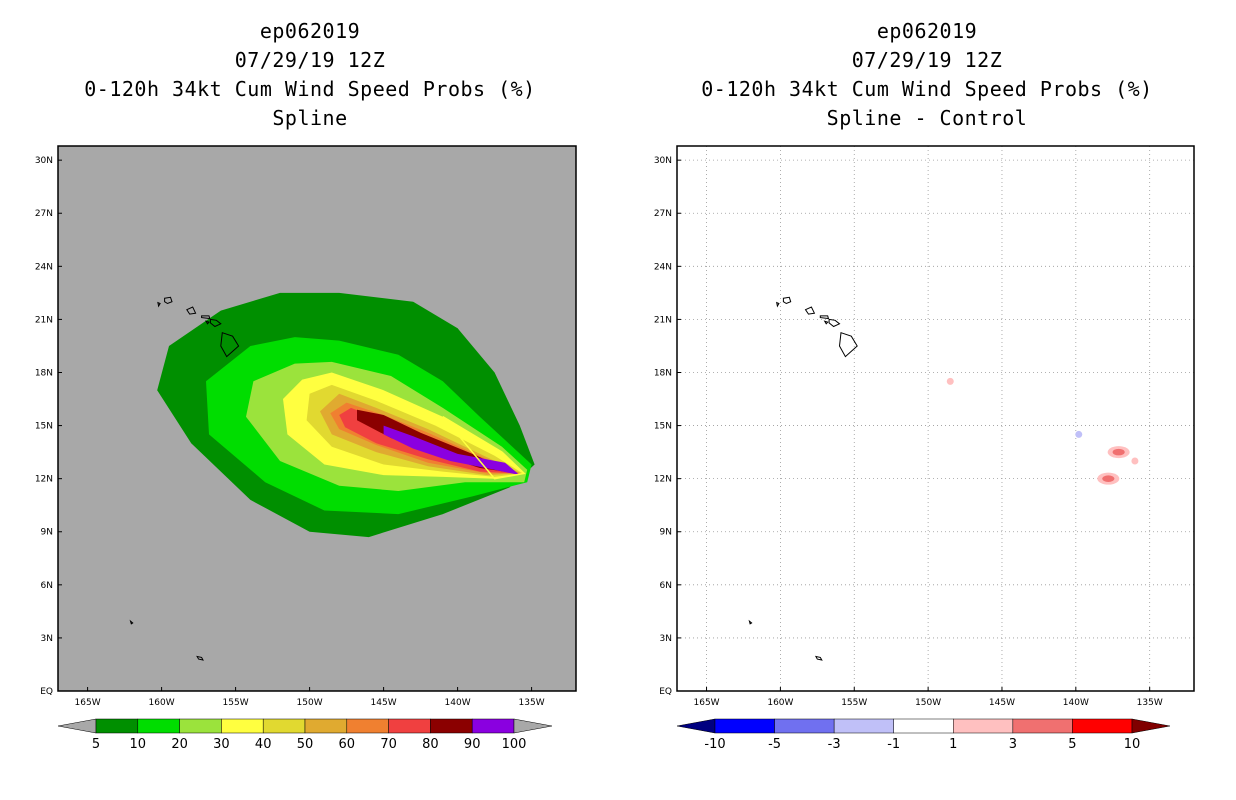  What do you see at coordinates (263, 744) in the screenshot?
I see `left-colorbar-label: 40` at bounding box center [263, 744].